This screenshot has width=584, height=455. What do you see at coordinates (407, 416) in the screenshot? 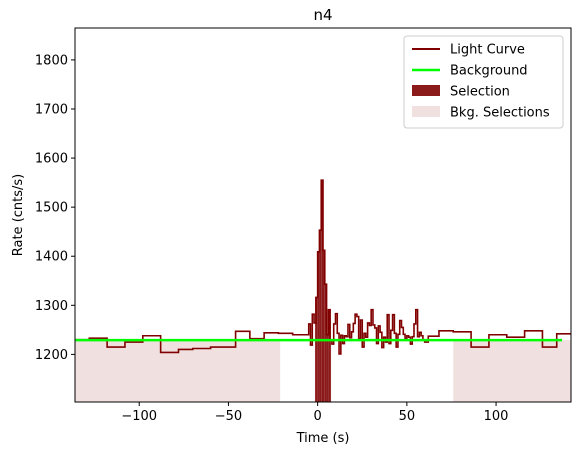
I see `x-tick-label: 50` at bounding box center [407, 416].